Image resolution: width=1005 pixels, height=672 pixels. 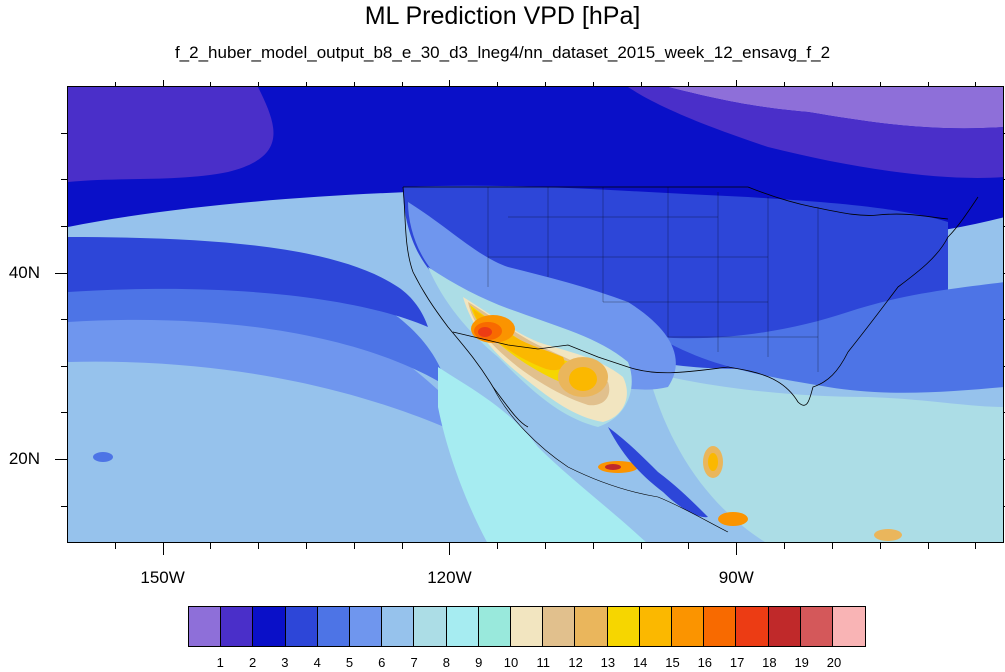 What do you see at coordinates (658, 472) in the screenshot?
I see `field-band-sierra-madre` at bounding box center [658, 472].